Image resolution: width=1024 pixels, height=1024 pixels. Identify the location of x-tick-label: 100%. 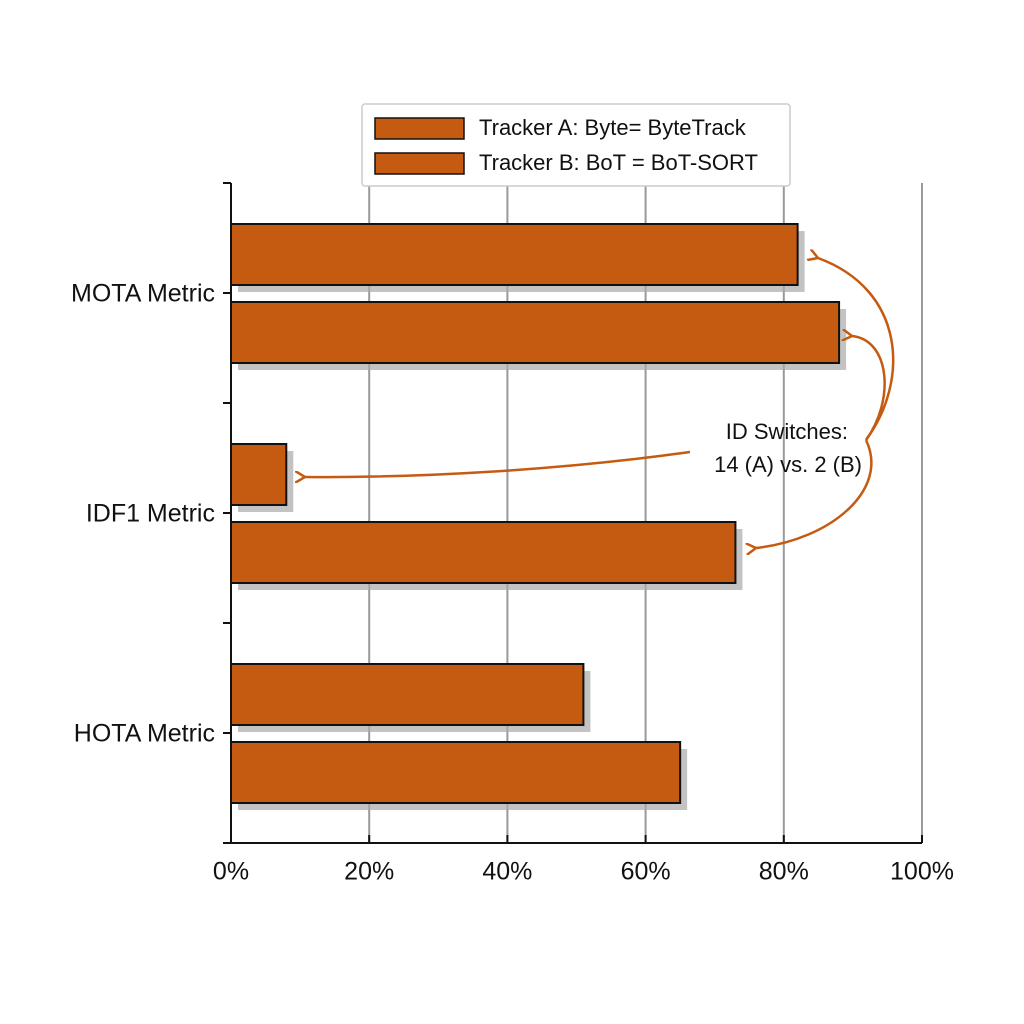
(922, 872).